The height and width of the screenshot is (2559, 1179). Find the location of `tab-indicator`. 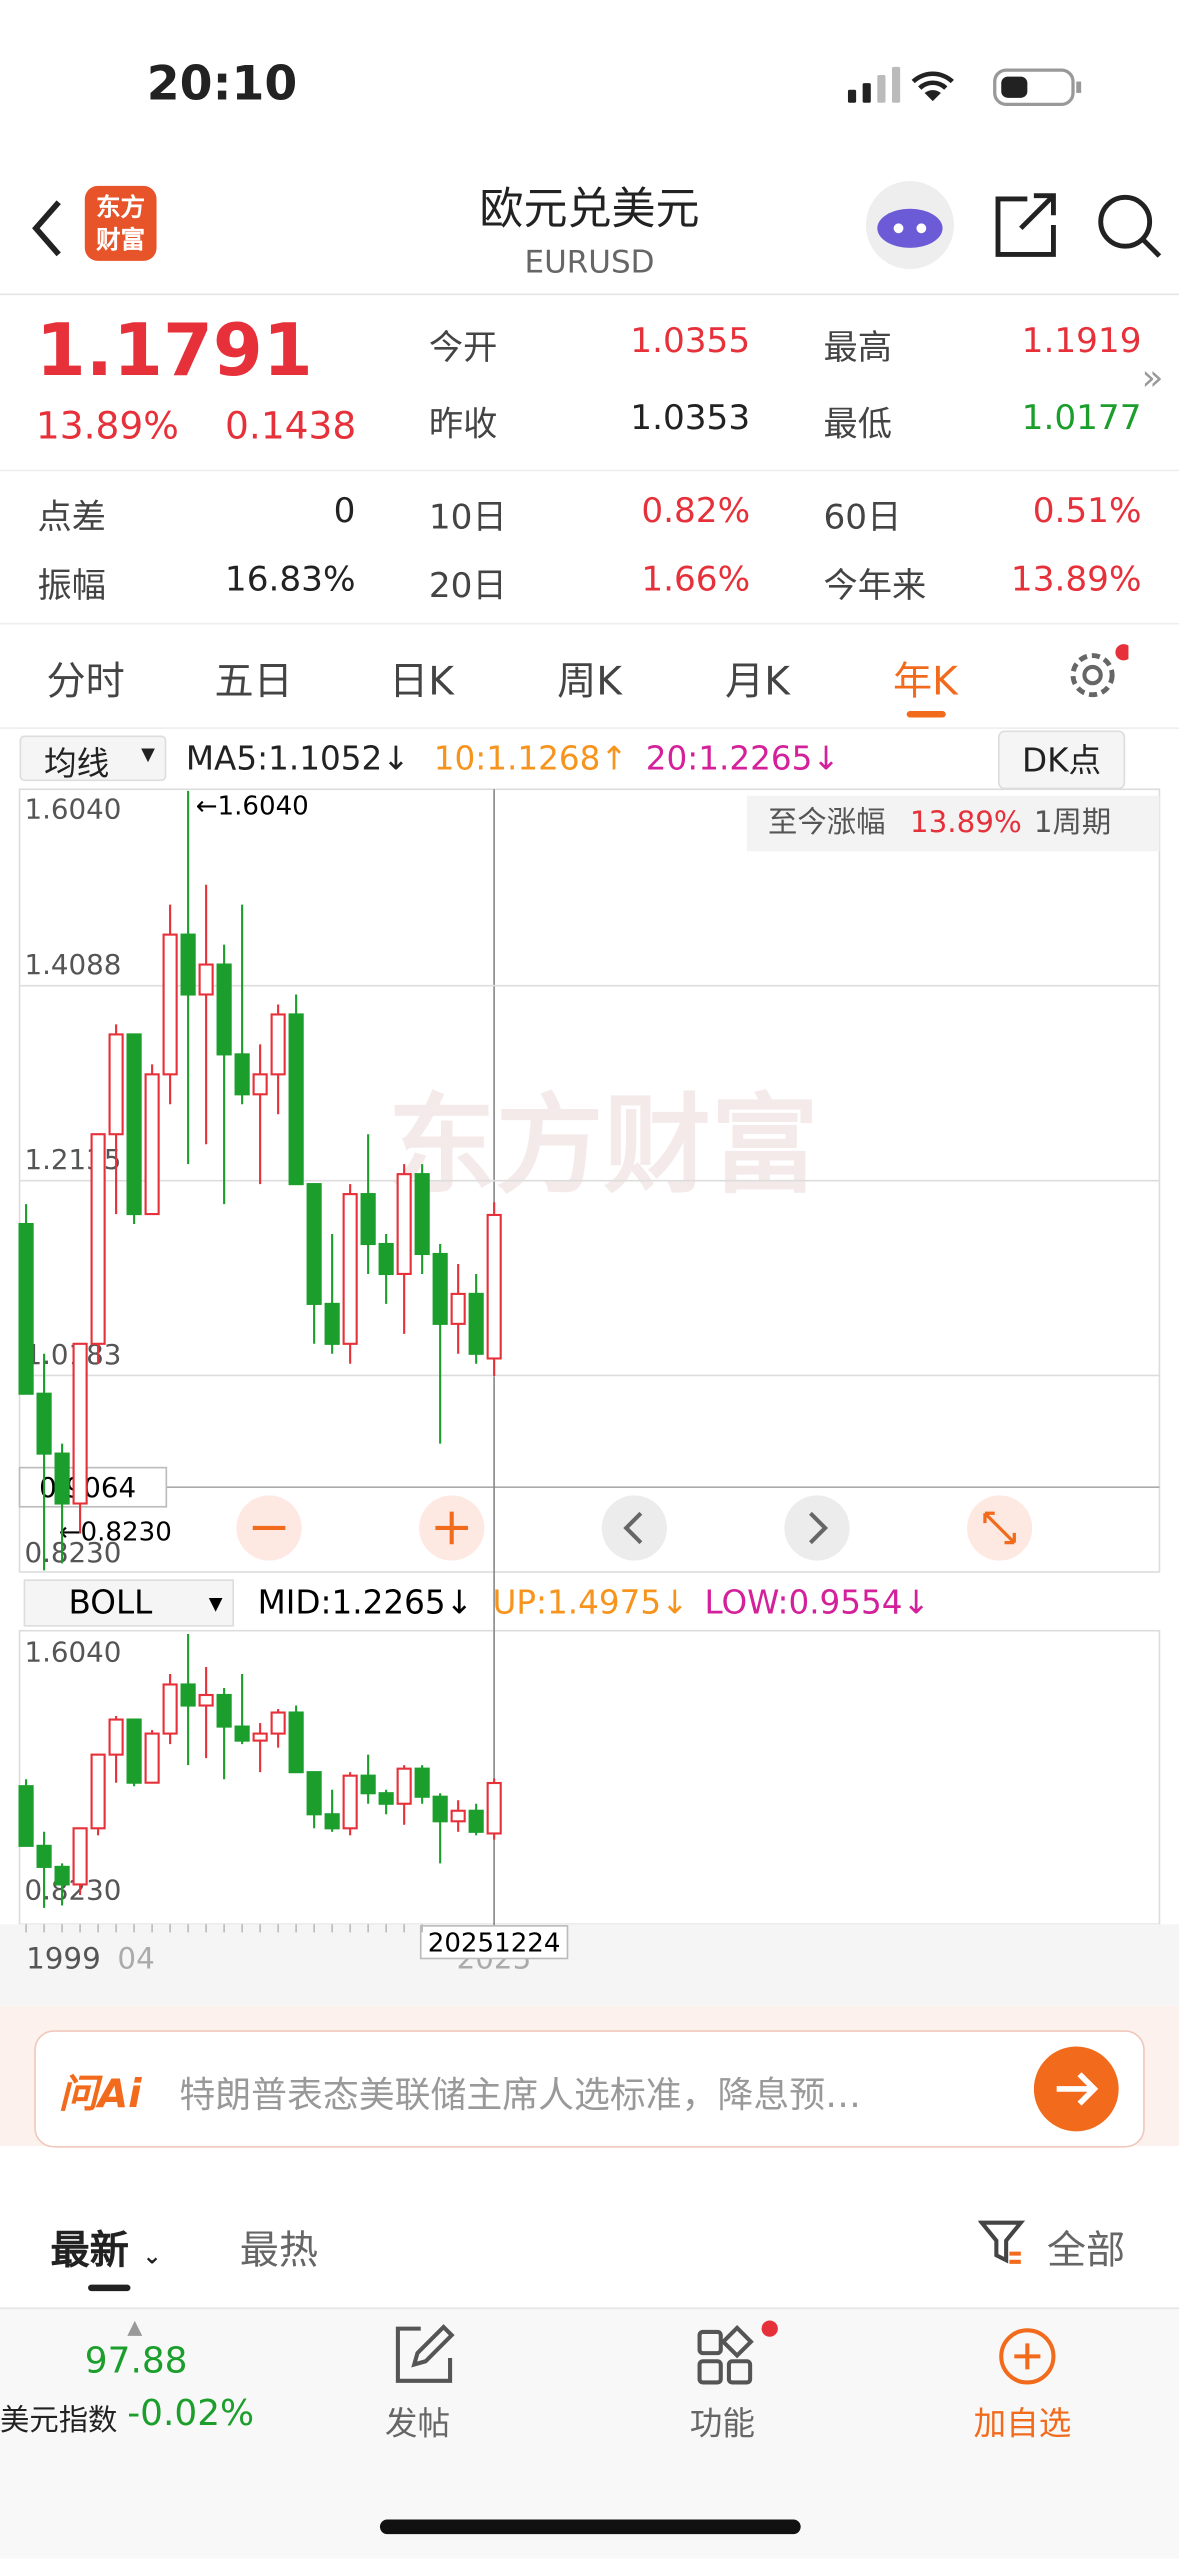

tab-indicator is located at coordinates (926, 714).